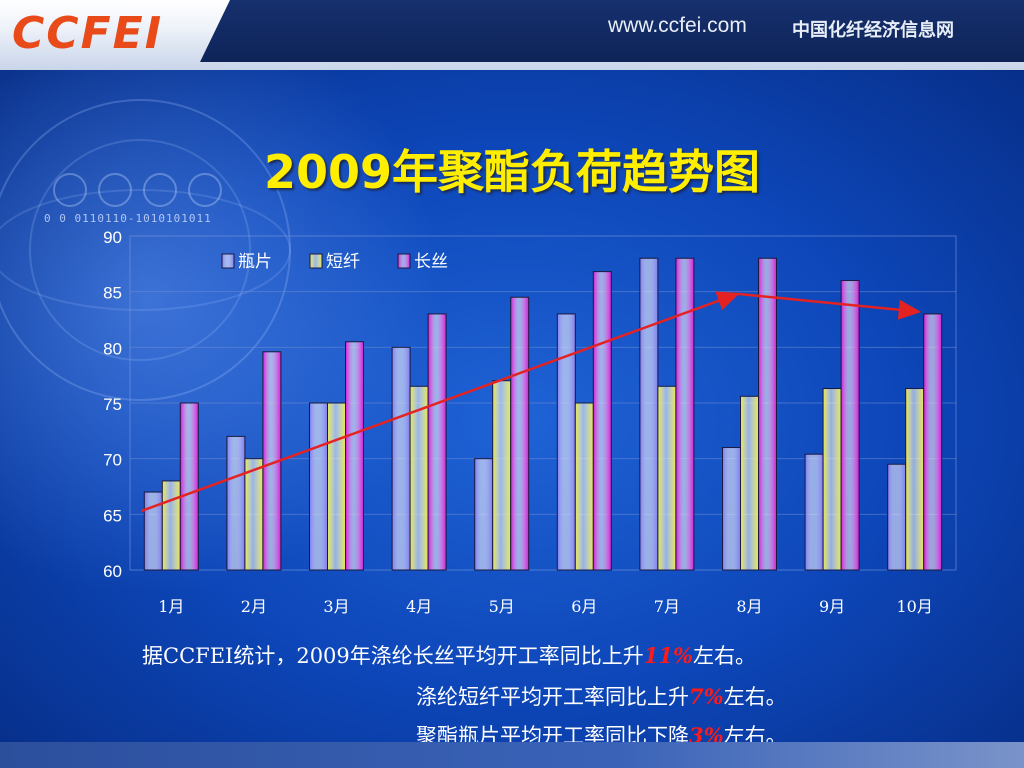 Image resolution: width=1024 pixels, height=768 pixels. I want to click on note-line-1-tail: 左右。, so click(724, 656).